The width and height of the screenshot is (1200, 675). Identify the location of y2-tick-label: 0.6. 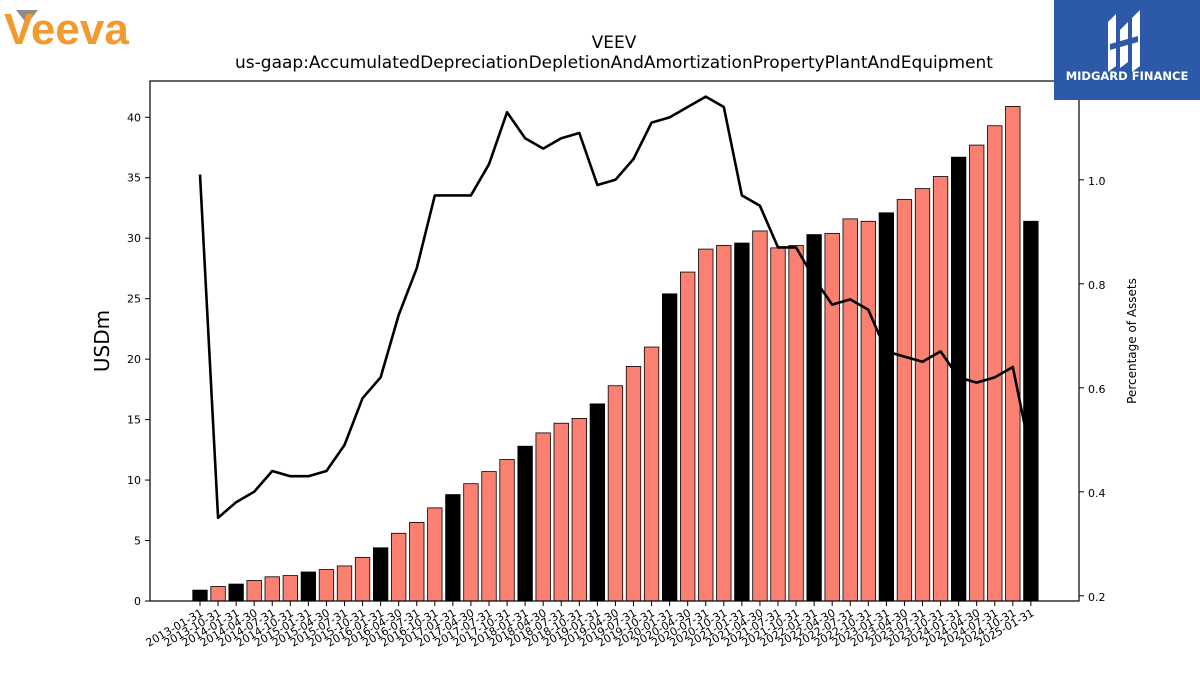
(1097, 389).